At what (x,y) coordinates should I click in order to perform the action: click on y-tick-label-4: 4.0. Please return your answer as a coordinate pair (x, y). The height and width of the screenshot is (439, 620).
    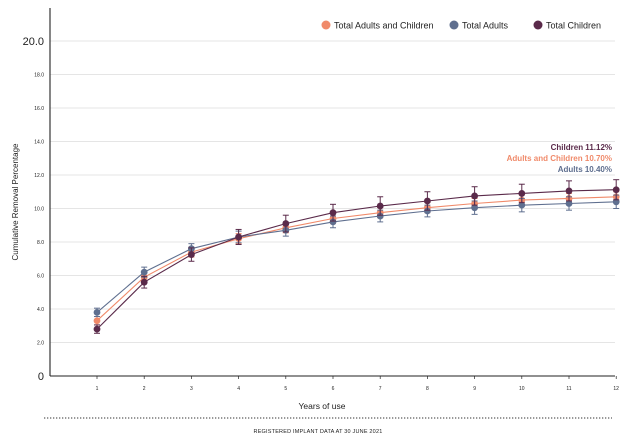
    Looking at the image, I should click on (40, 310).